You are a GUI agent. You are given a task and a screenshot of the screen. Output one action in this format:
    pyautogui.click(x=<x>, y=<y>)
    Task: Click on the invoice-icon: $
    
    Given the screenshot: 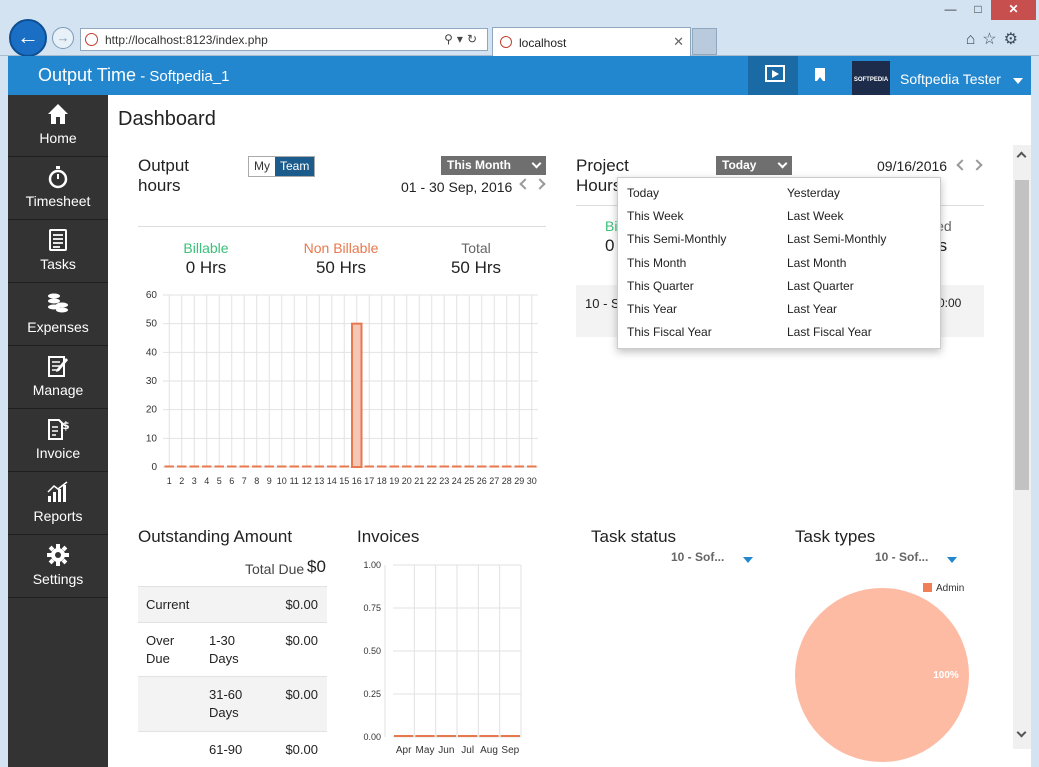 What is the action you would take?
    pyautogui.click(x=59, y=429)
    